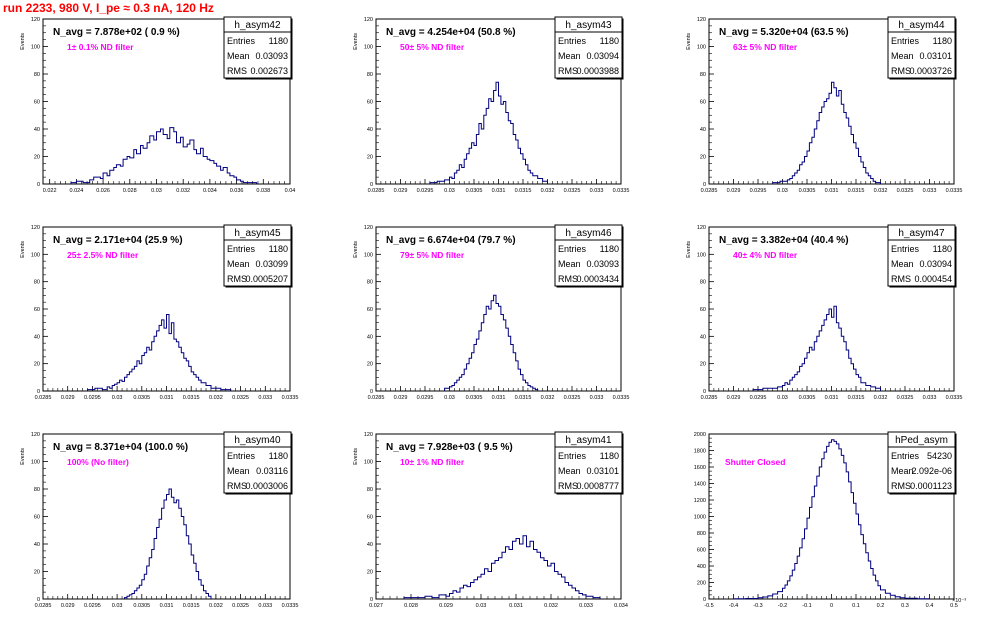 The height and width of the screenshot is (622, 996). Describe the element at coordinates (755, 462) in the screenshot. I see `filter-label: Shutter Closed` at that location.